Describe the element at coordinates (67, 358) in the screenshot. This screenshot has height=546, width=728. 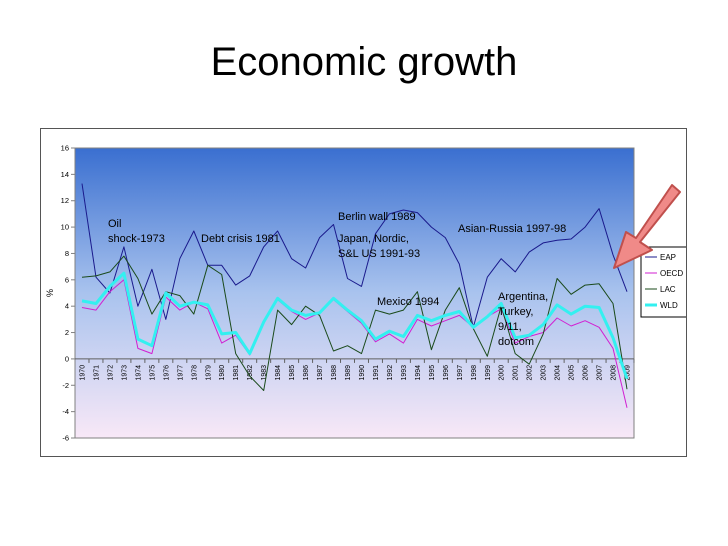
I see `y-tick-label: 0` at that location.